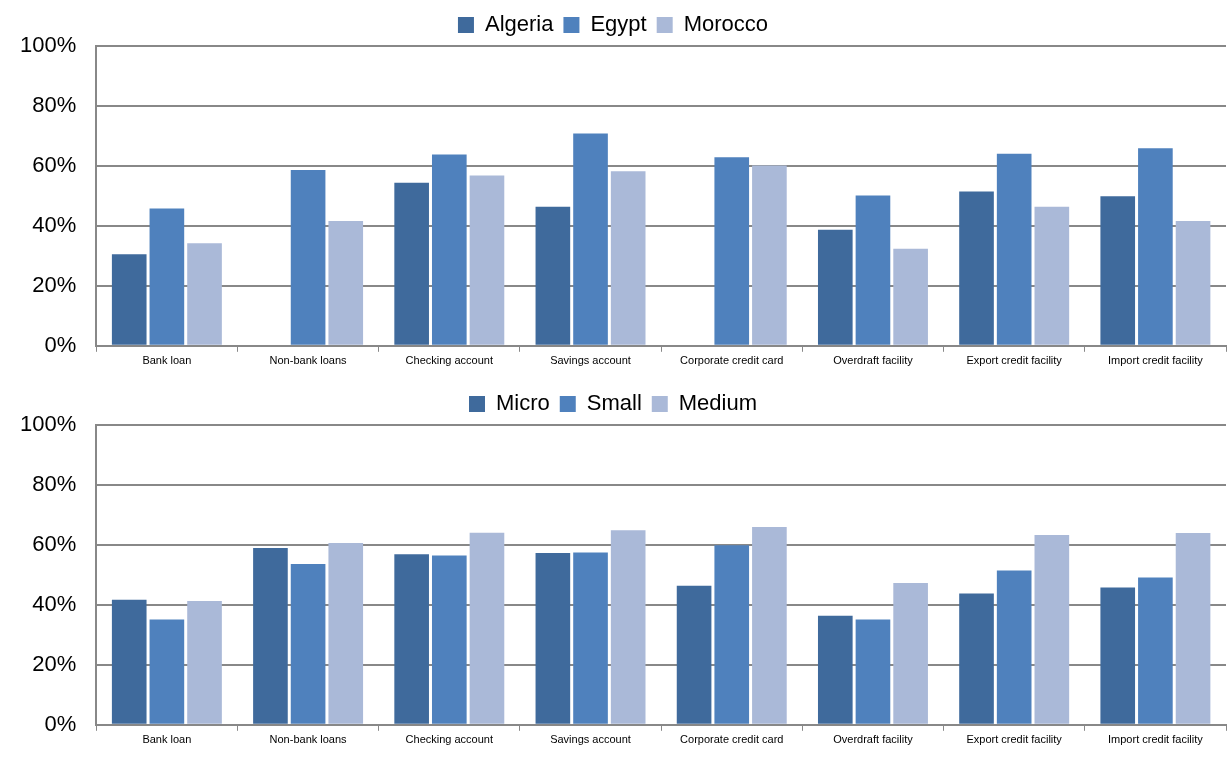 Image resolution: width=1228 pixels, height=758 pixels. What do you see at coordinates (726, 24) in the screenshot?
I see `legend-label: Morocco` at bounding box center [726, 24].